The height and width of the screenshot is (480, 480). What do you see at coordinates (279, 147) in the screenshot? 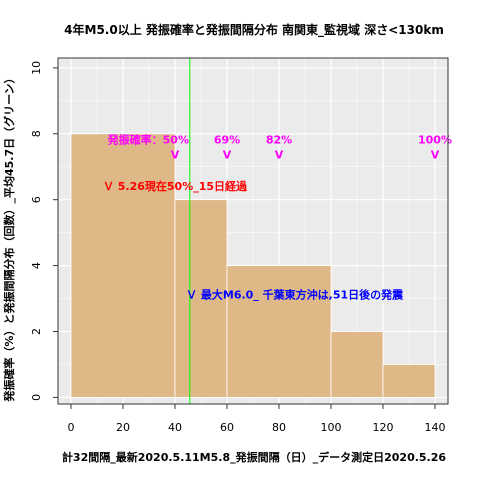
I see `probability-marks: 発振確率：50% V 69% V 82% V 100% V` at bounding box center [279, 147].